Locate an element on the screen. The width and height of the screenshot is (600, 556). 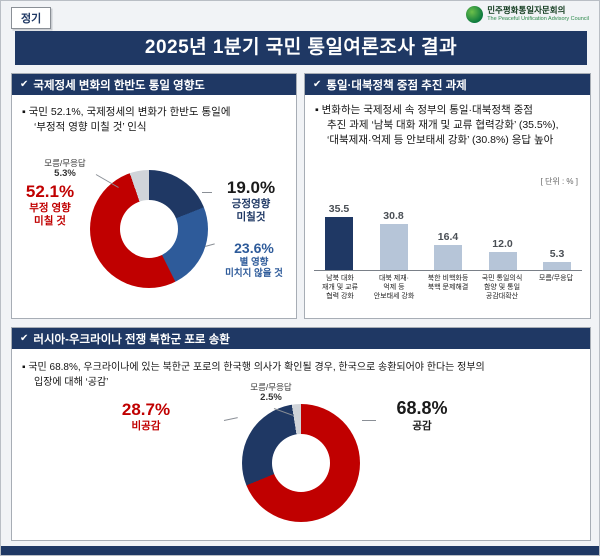
bar-group: 35.5 is located at coordinates (339, 236).